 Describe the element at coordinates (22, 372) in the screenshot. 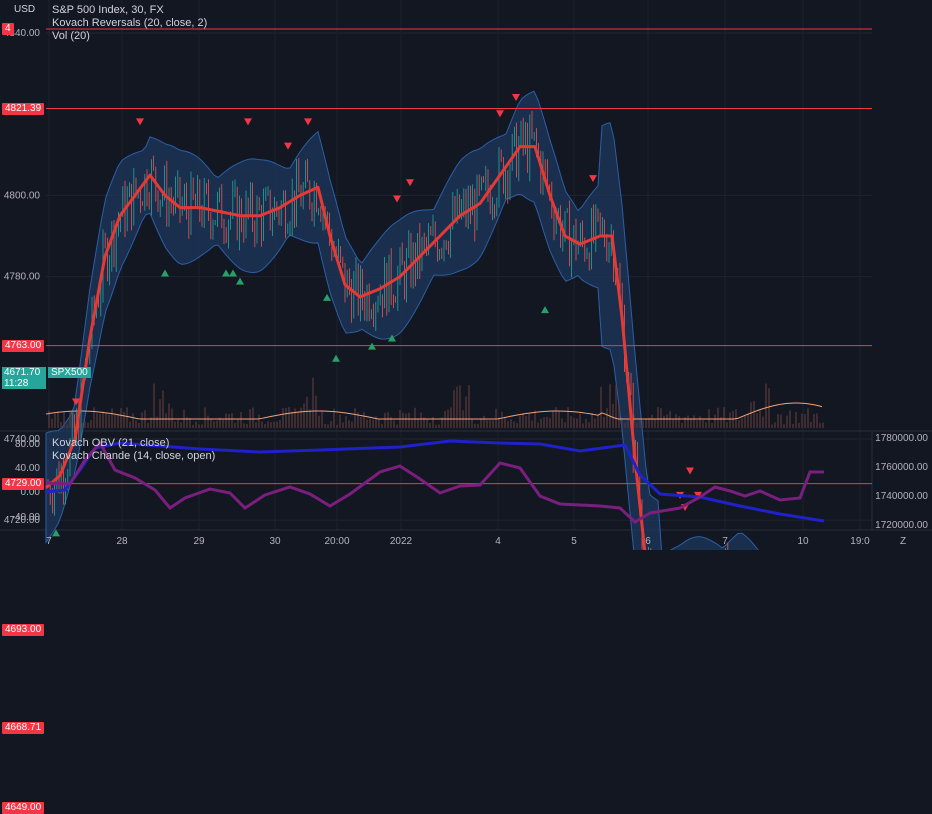

I see `current-price: 4671.70` at that location.